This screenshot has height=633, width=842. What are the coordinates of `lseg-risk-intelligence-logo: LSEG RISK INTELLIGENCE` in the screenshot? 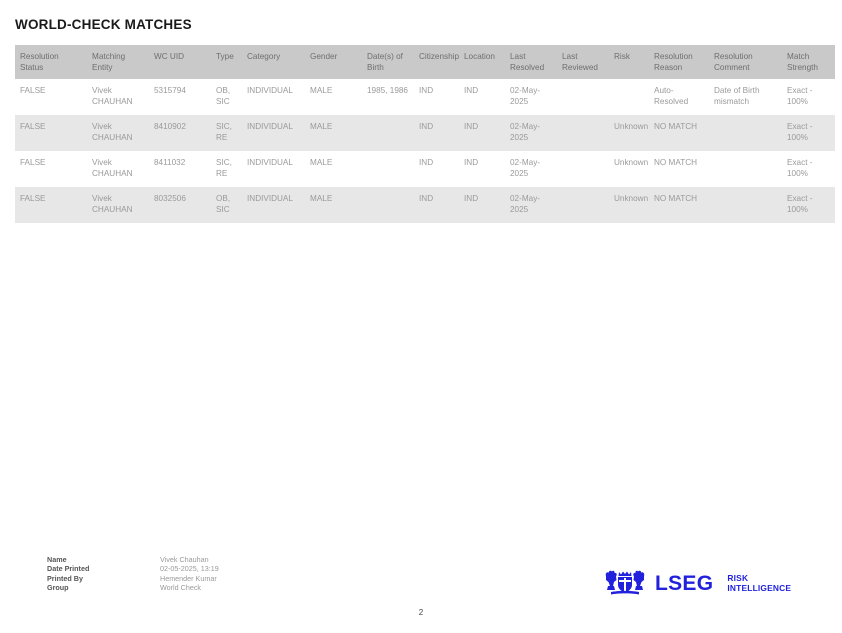 It's located at (697, 583).